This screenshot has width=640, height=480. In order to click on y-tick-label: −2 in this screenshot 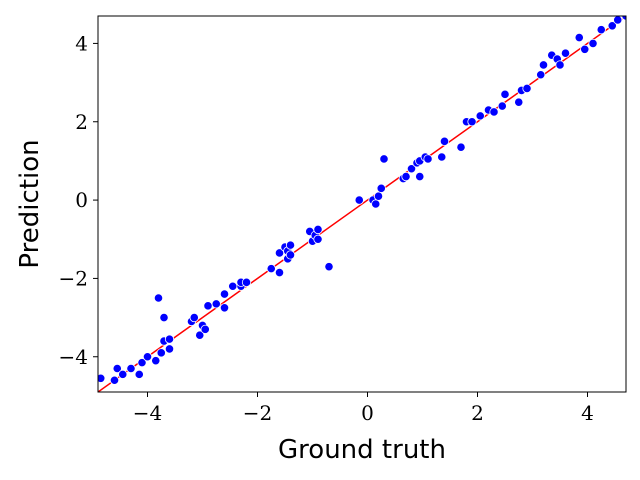, I will do `click(73, 278)`.